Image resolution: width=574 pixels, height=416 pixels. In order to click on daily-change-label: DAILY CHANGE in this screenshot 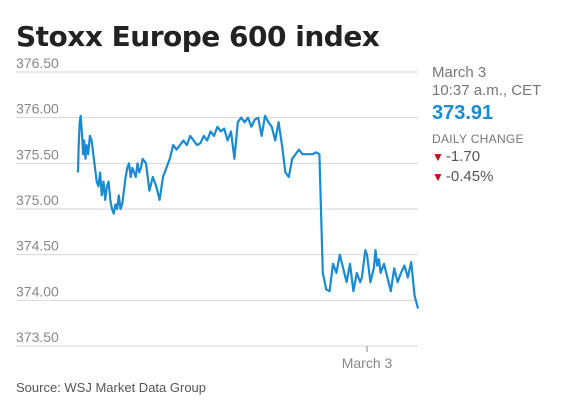, I will do `click(478, 139)`.